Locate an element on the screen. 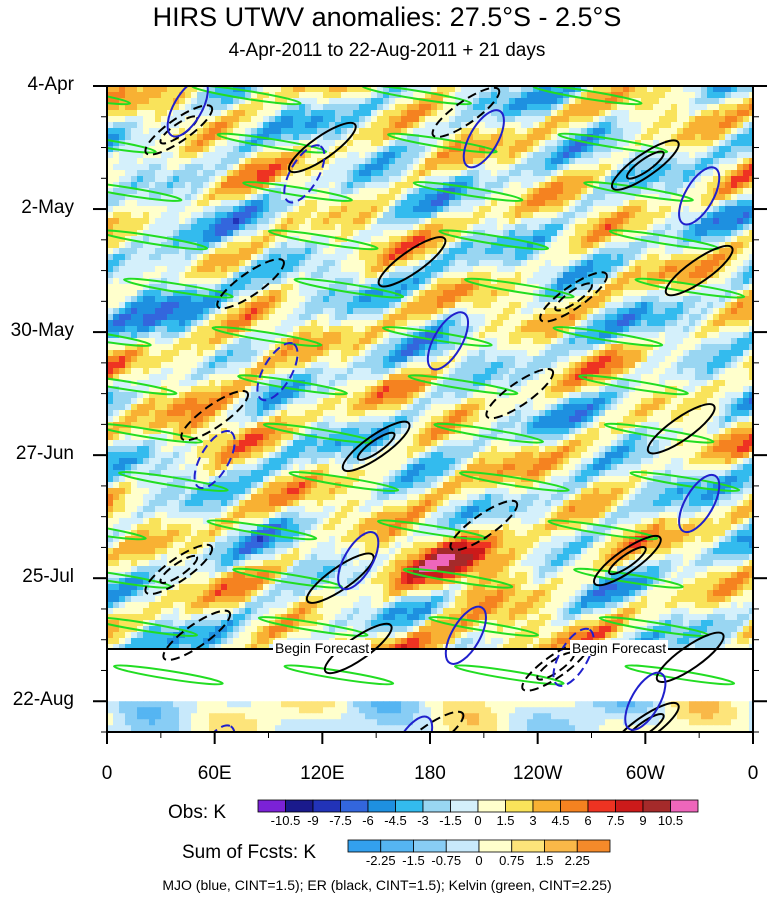 The width and height of the screenshot is (774, 899). y-tick-label: 25-Jul is located at coordinates (48, 577).